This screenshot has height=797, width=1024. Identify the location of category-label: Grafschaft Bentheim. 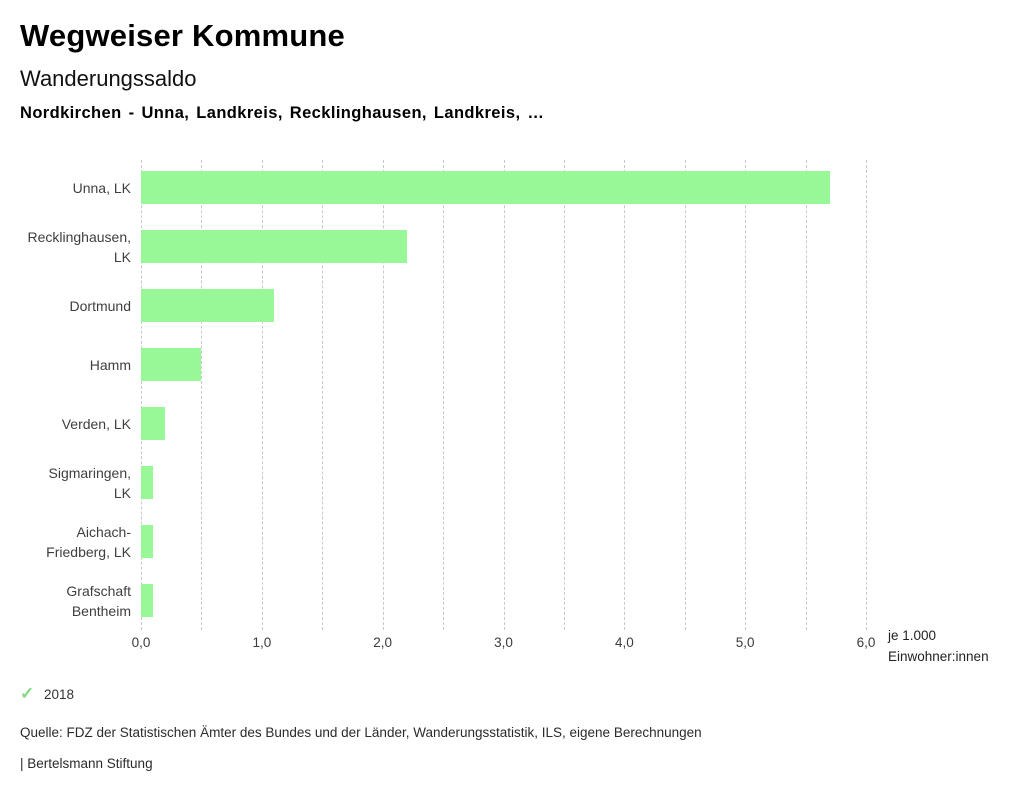
(98, 600).